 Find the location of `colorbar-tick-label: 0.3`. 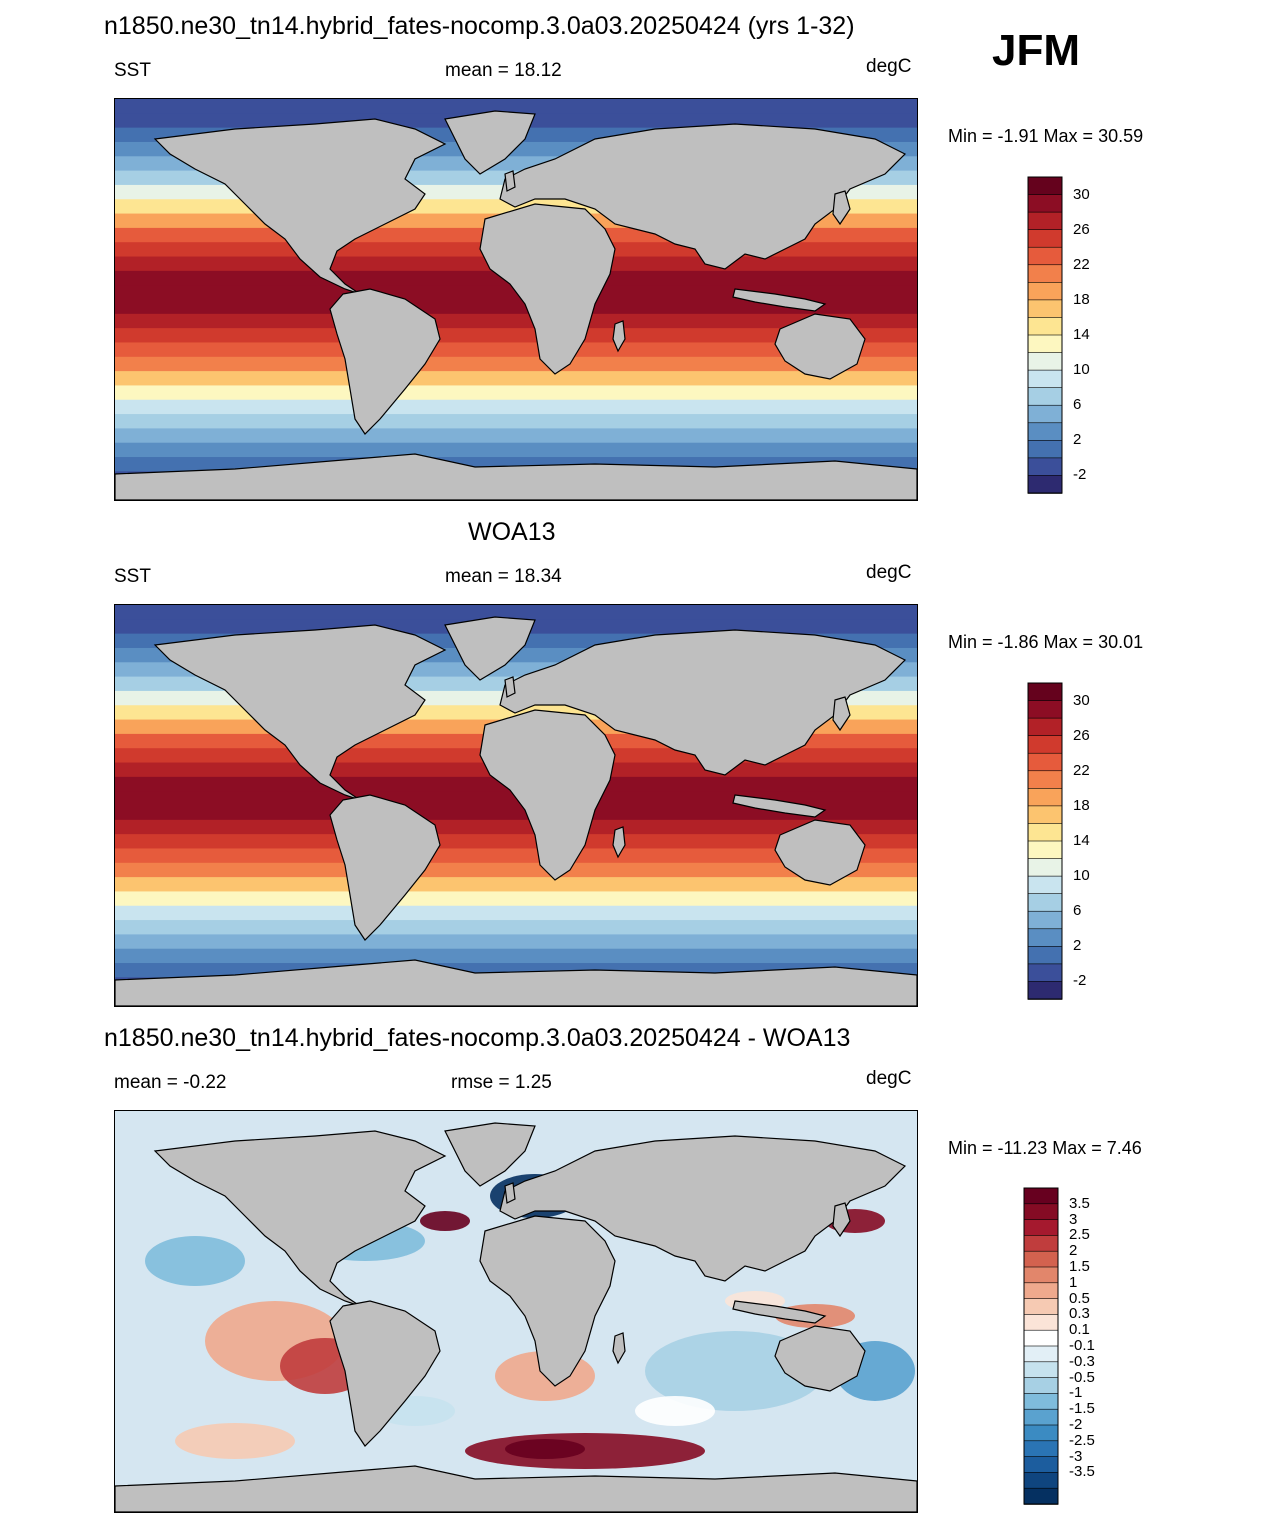

colorbar-tick-label: 0.3 is located at coordinates (1079, 1314).